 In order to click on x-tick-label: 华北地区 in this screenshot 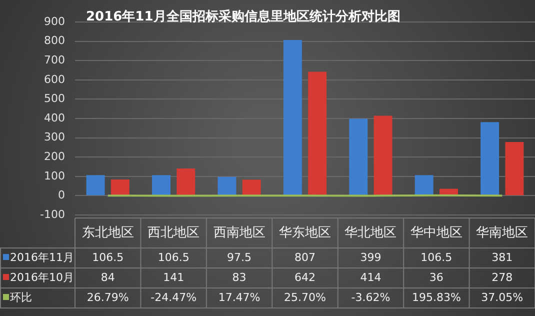, I will do `click(370, 232)`.